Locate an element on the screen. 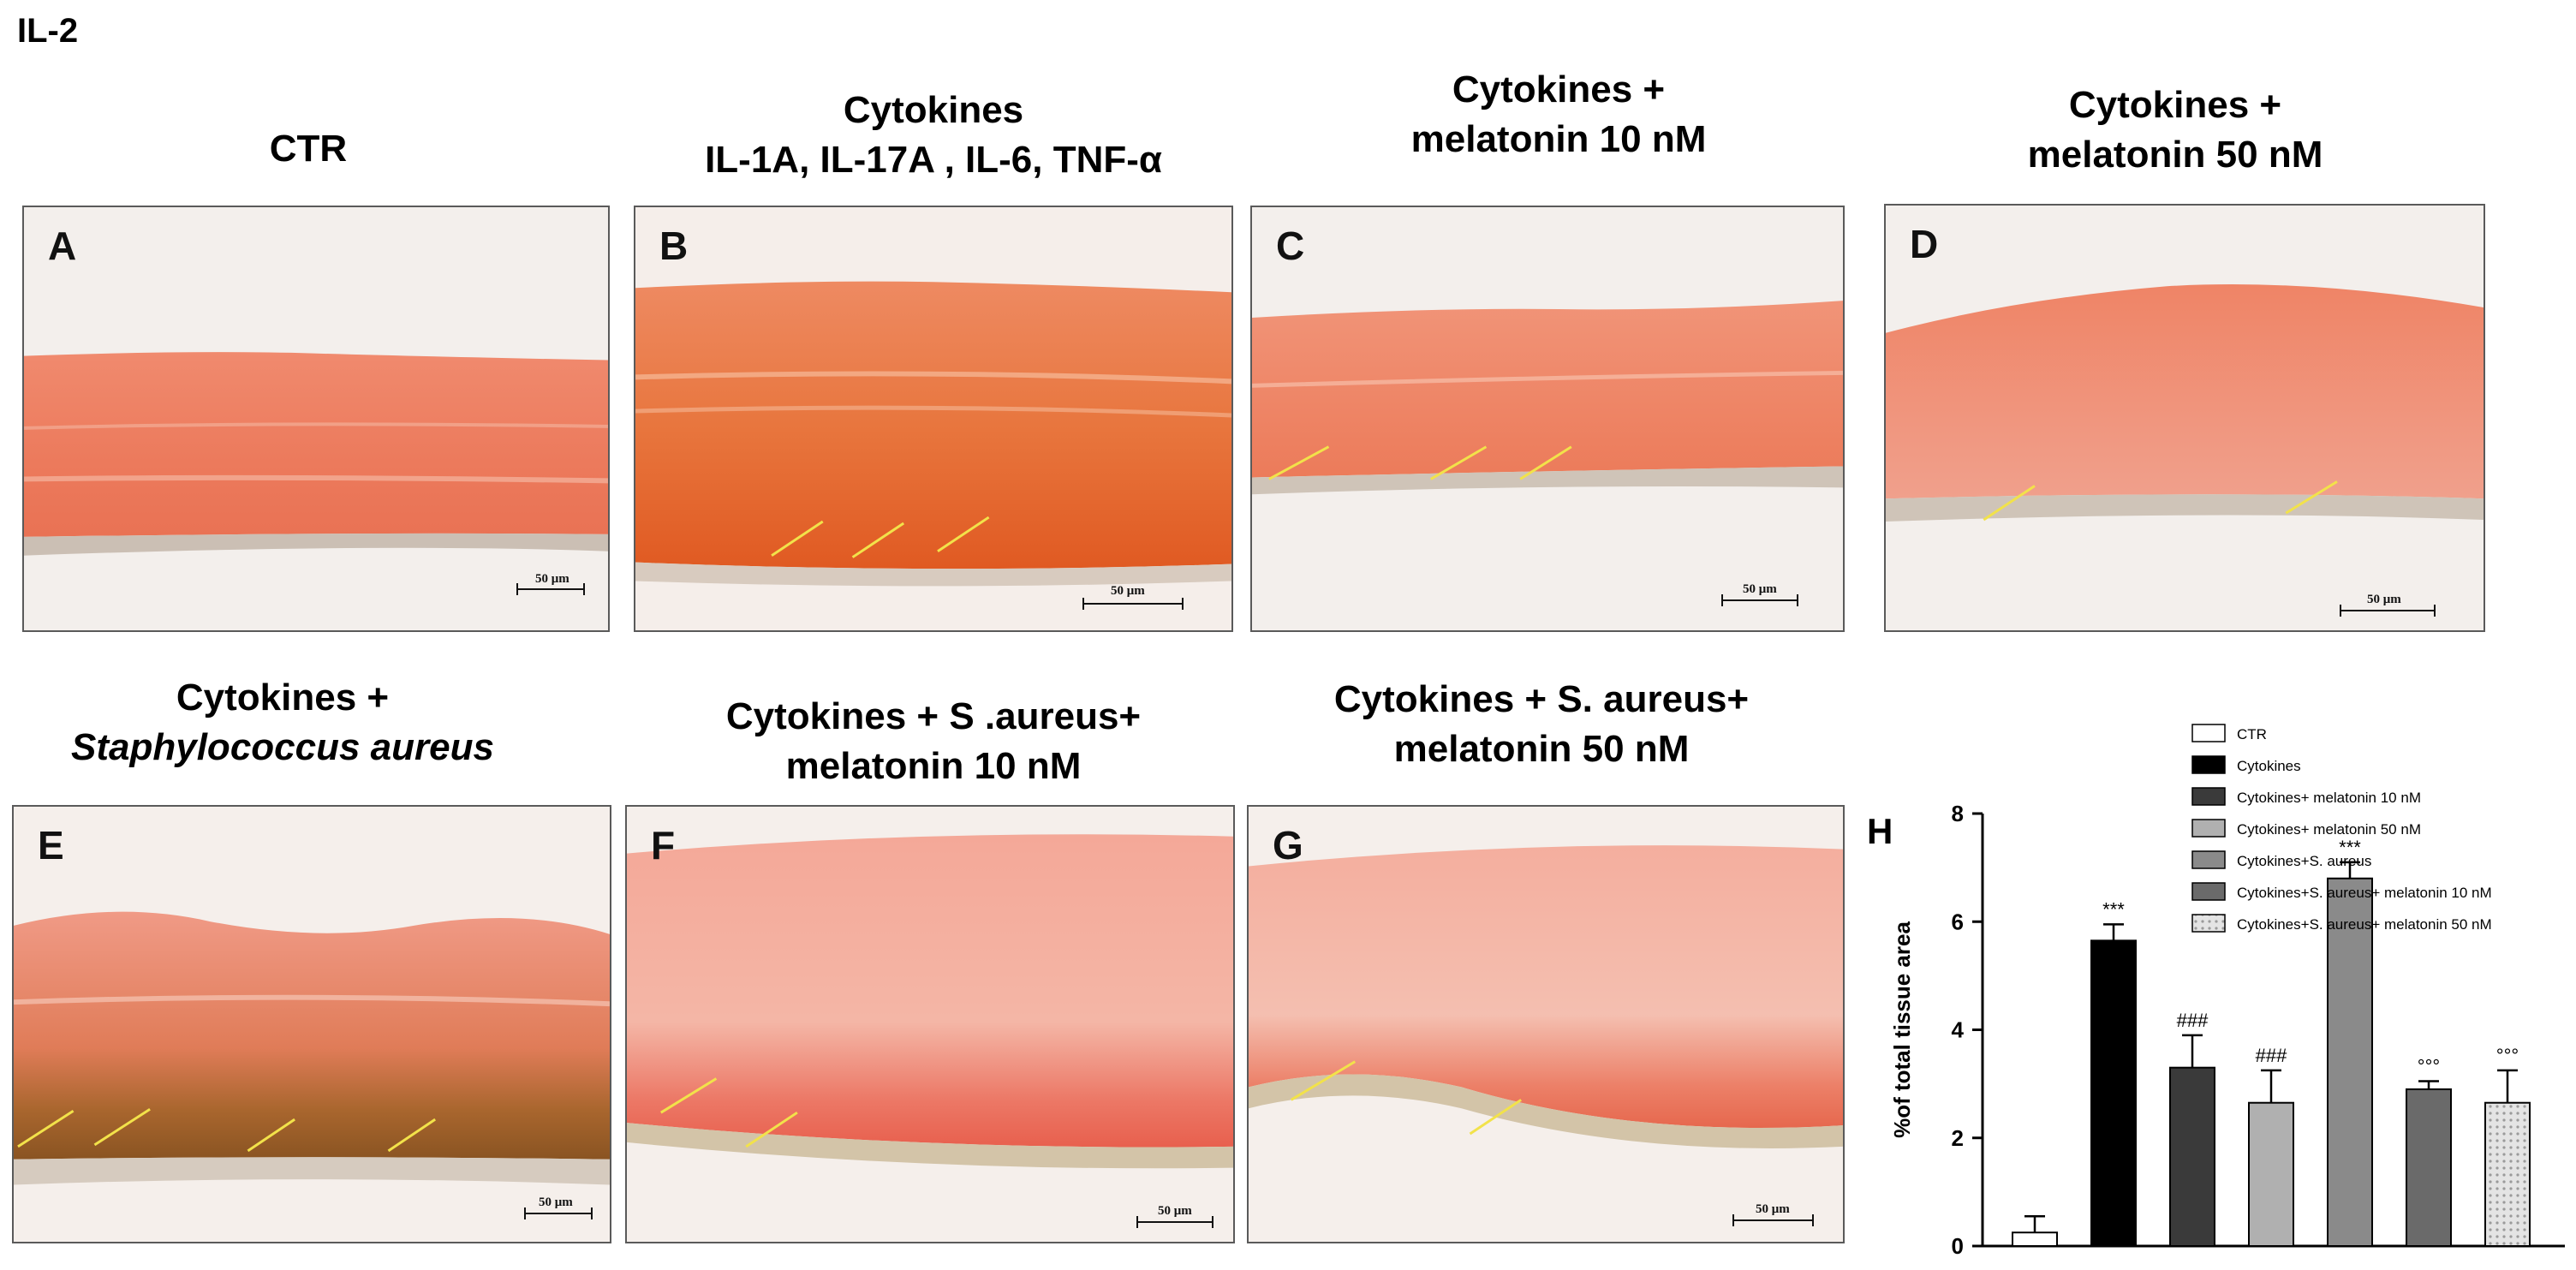 Image resolution: width=2576 pixels, height=1270 pixels. panel-h-letter: H is located at coordinates (1880, 831).